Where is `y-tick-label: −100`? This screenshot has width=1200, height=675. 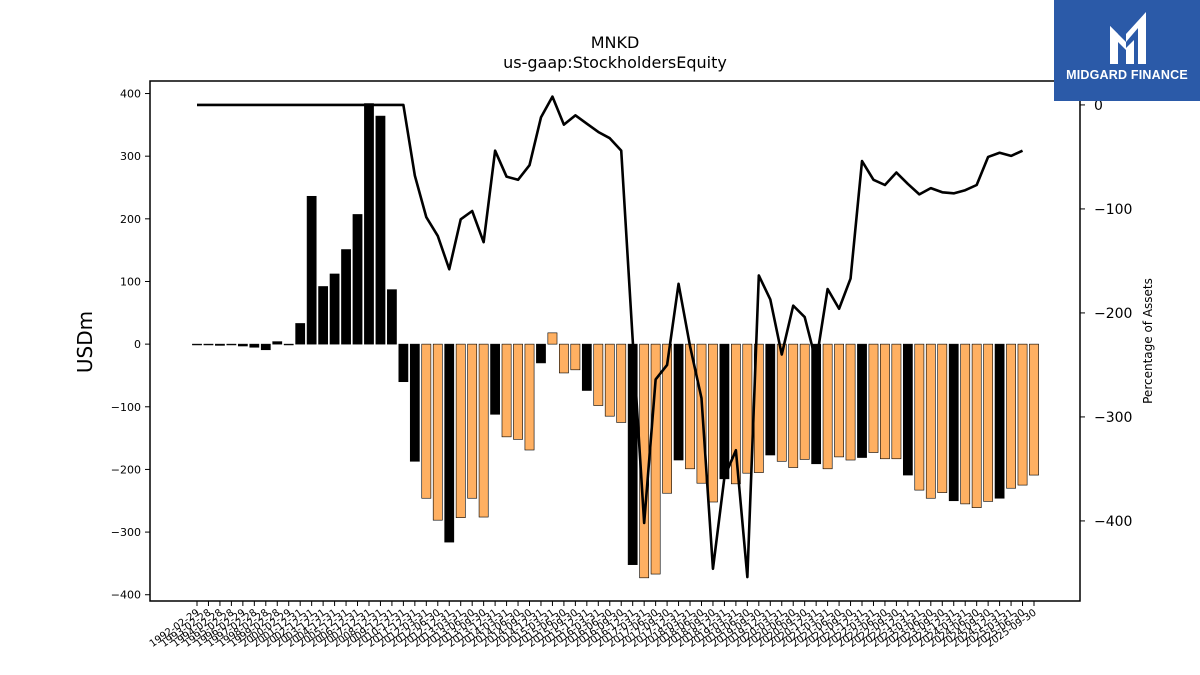
y-tick-label: −100 is located at coordinates (126, 407).